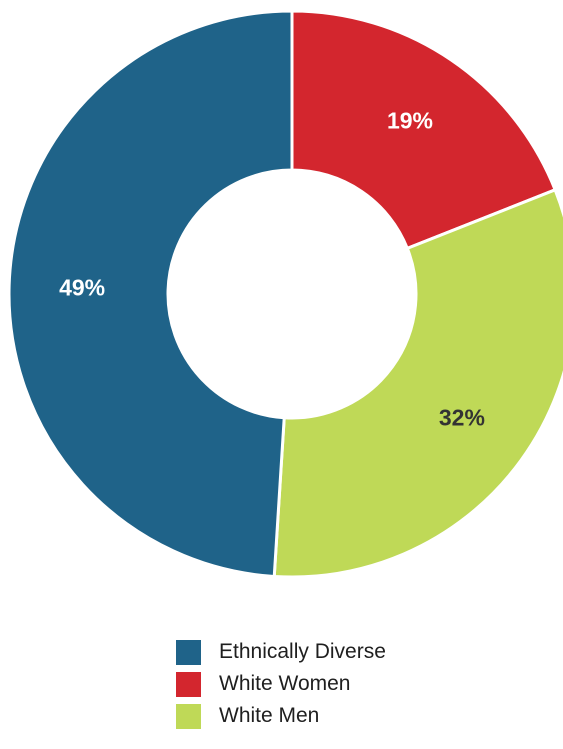  Describe the element at coordinates (302, 652) in the screenshot. I see `legend-label-ethnically-diverse: Ethnically Diverse` at that location.